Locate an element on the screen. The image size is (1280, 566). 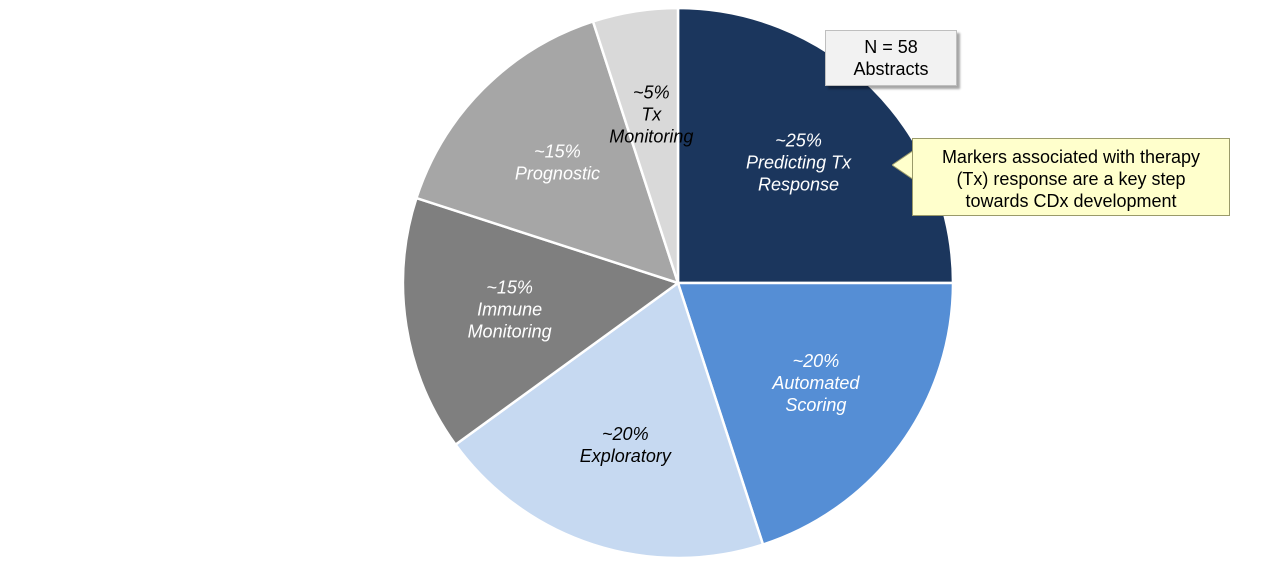
slice-label: ~15% Prognostic is located at coordinates (557, 162).